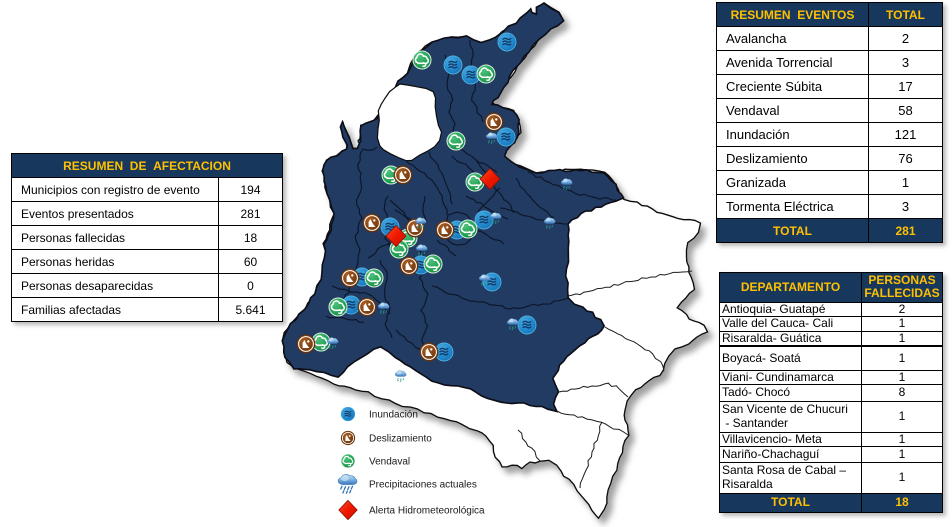 The image size is (952, 527). What do you see at coordinates (393, 415) in the screenshot?
I see `svg-text: Inundación` at bounding box center [393, 415].